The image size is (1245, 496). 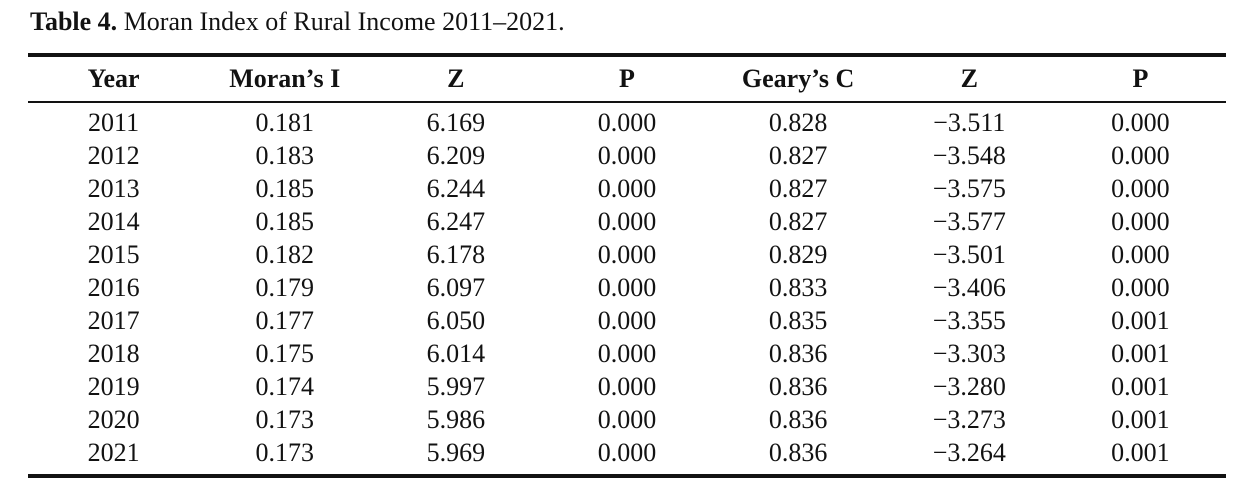 I want to click on table-caption-label: Table 4., so click(x=74, y=21).